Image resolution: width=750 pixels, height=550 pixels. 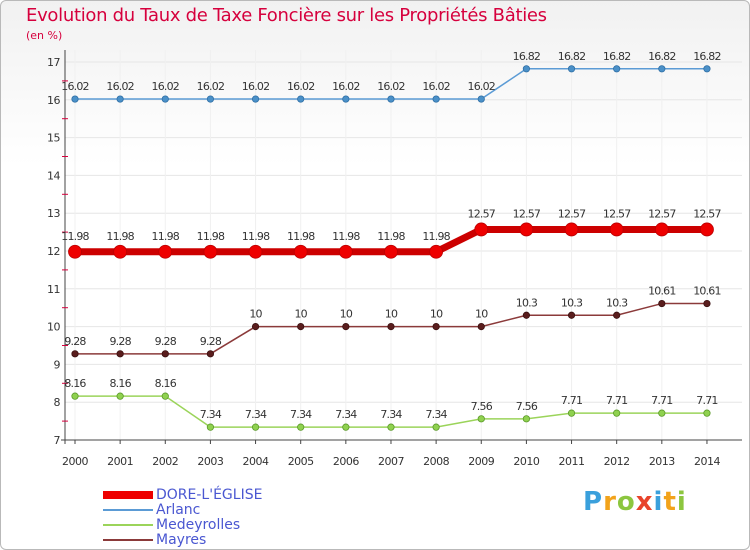 I want to click on legend-item-medeyrolles: Medeyrolles, so click(x=182, y=524).